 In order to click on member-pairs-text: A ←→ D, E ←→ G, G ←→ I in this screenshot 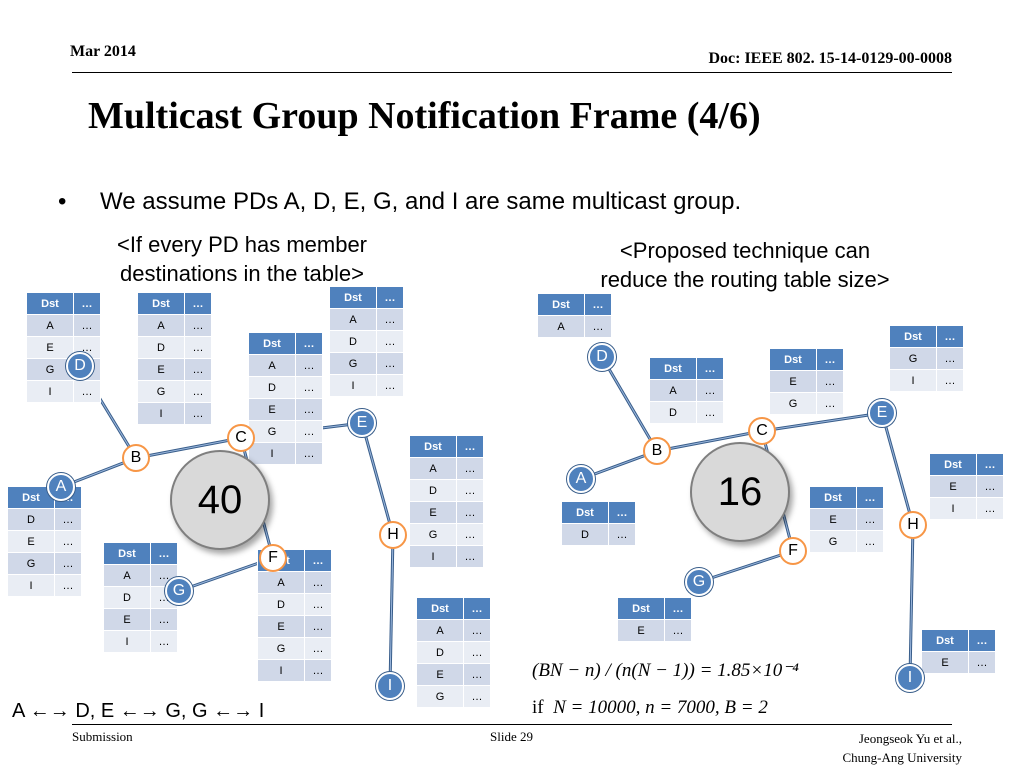, I will do `click(138, 711)`.